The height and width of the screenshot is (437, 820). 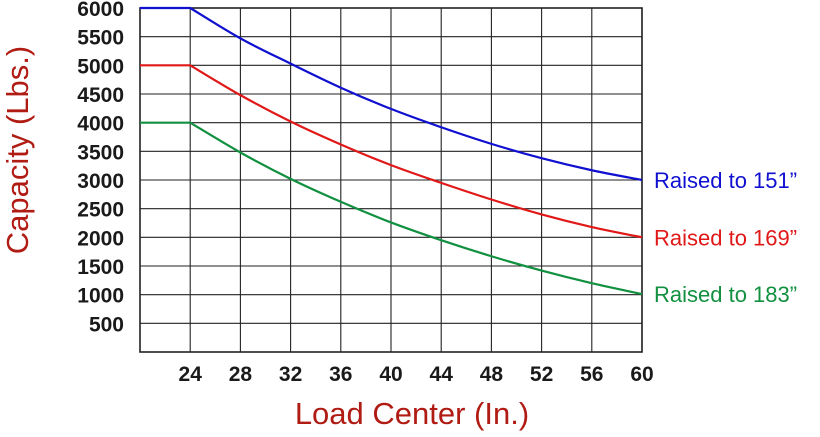 What do you see at coordinates (641, 374) in the screenshot?
I see `x-tick-label: 60` at bounding box center [641, 374].